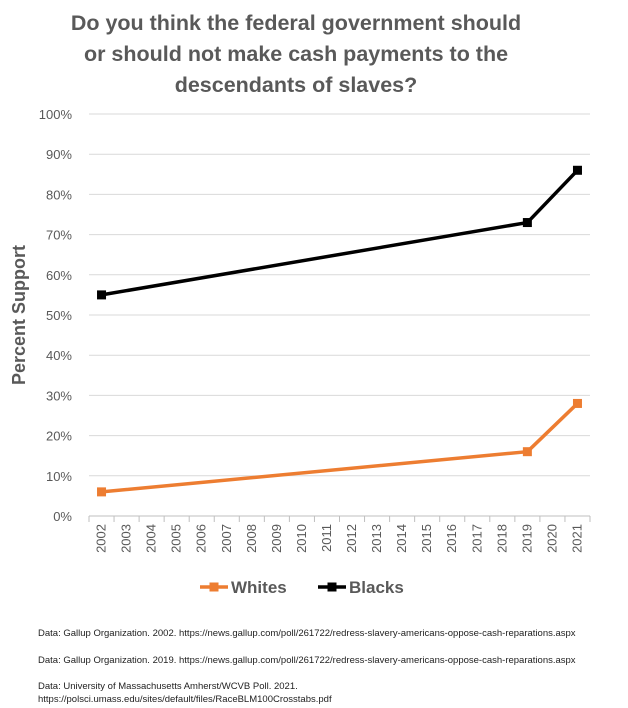  Describe the element at coordinates (302, 587) in the screenshot. I see `legend: Whites Blacks` at that location.